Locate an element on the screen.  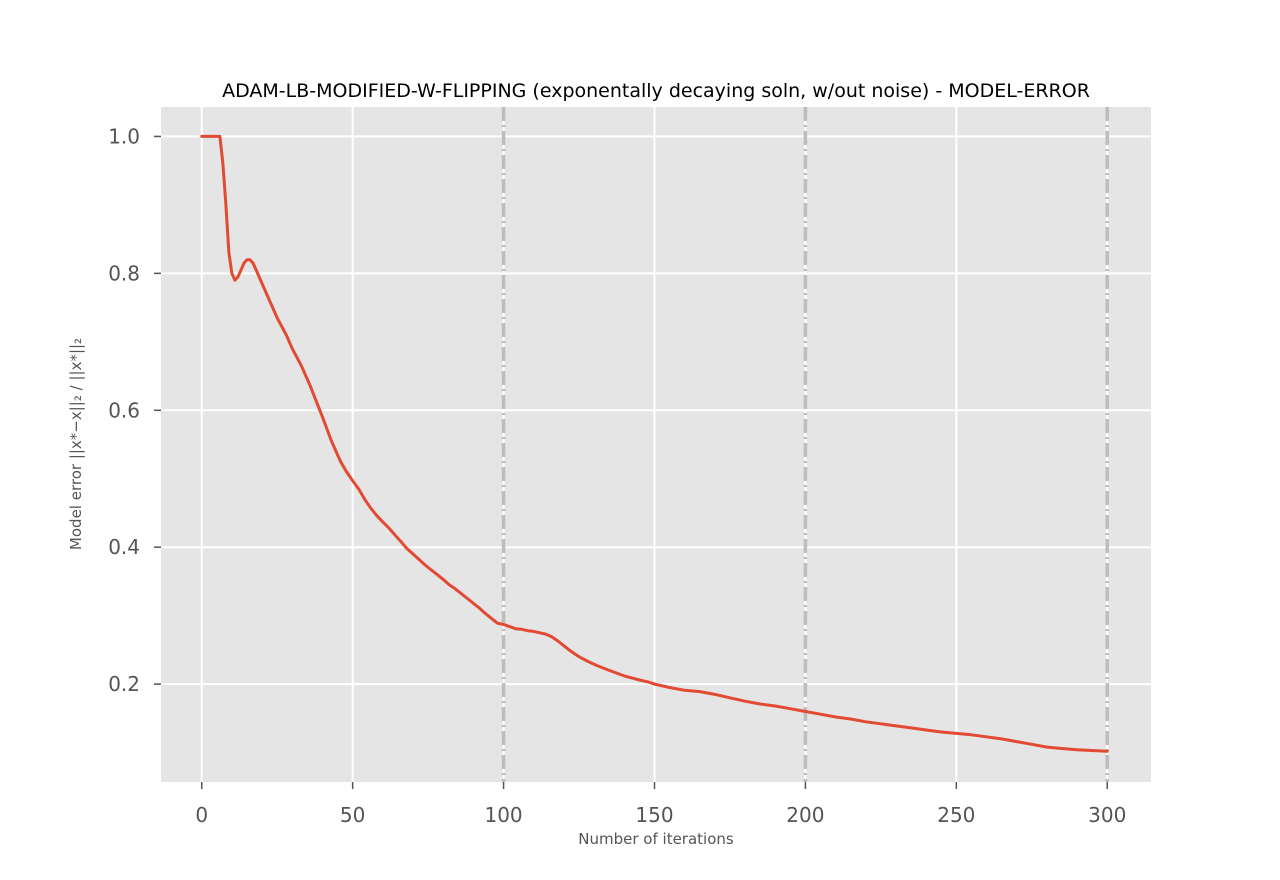
y-axis-ticks: 0.2 0.4 0.6 0.8 1.0 is located at coordinates (134, 410).